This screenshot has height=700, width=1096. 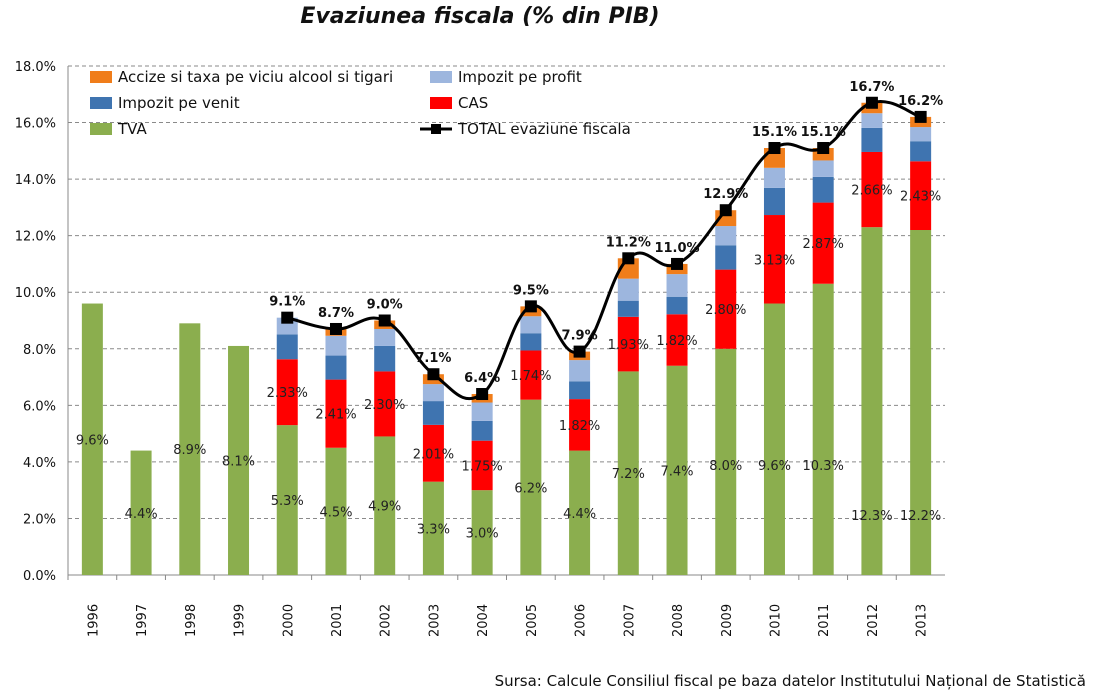 I want to click on y-tick-label: 2.0%, so click(x=39, y=519).